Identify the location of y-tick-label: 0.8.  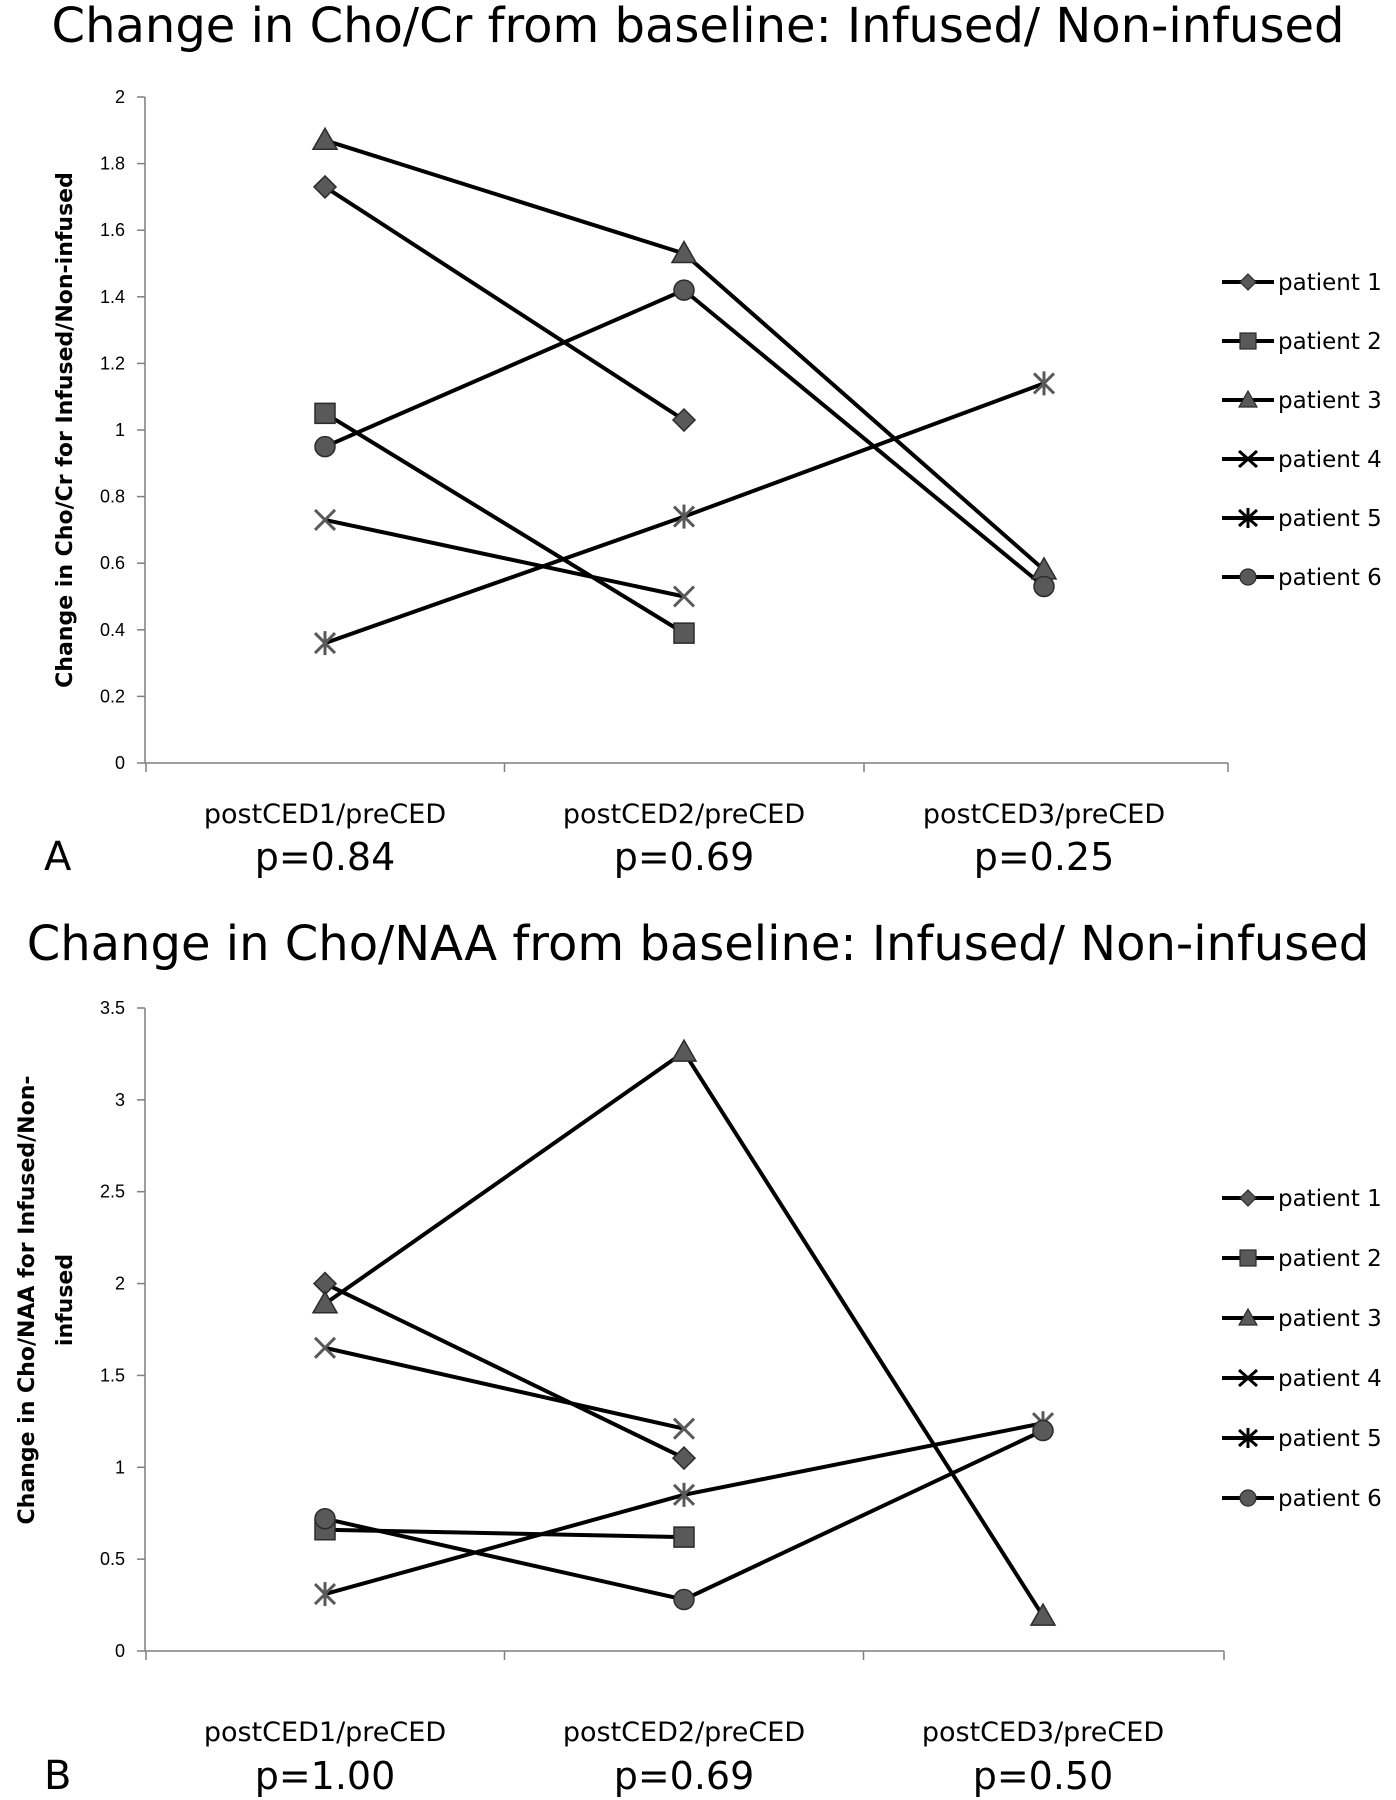
(112, 497).